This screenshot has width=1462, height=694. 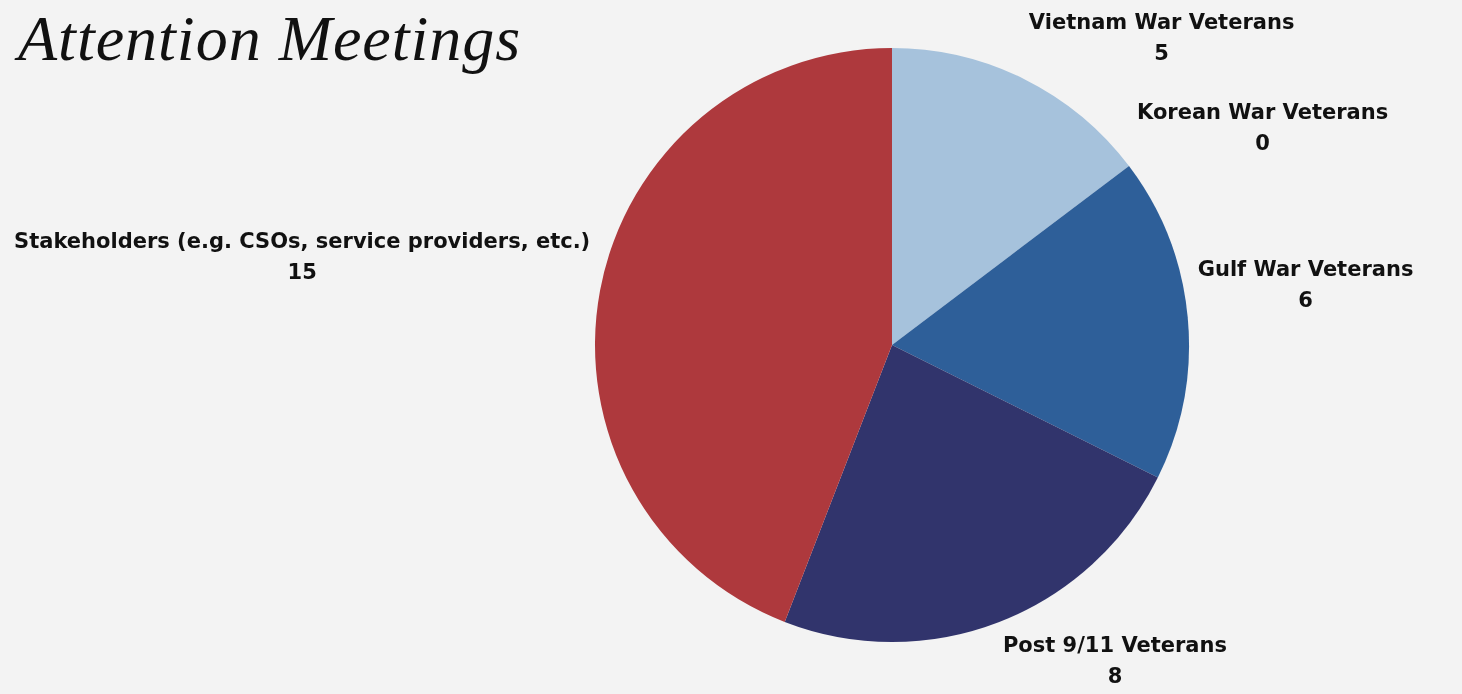 What do you see at coordinates (1305, 268) in the screenshot?
I see `slice-label: Gulf War Veterans` at bounding box center [1305, 268].